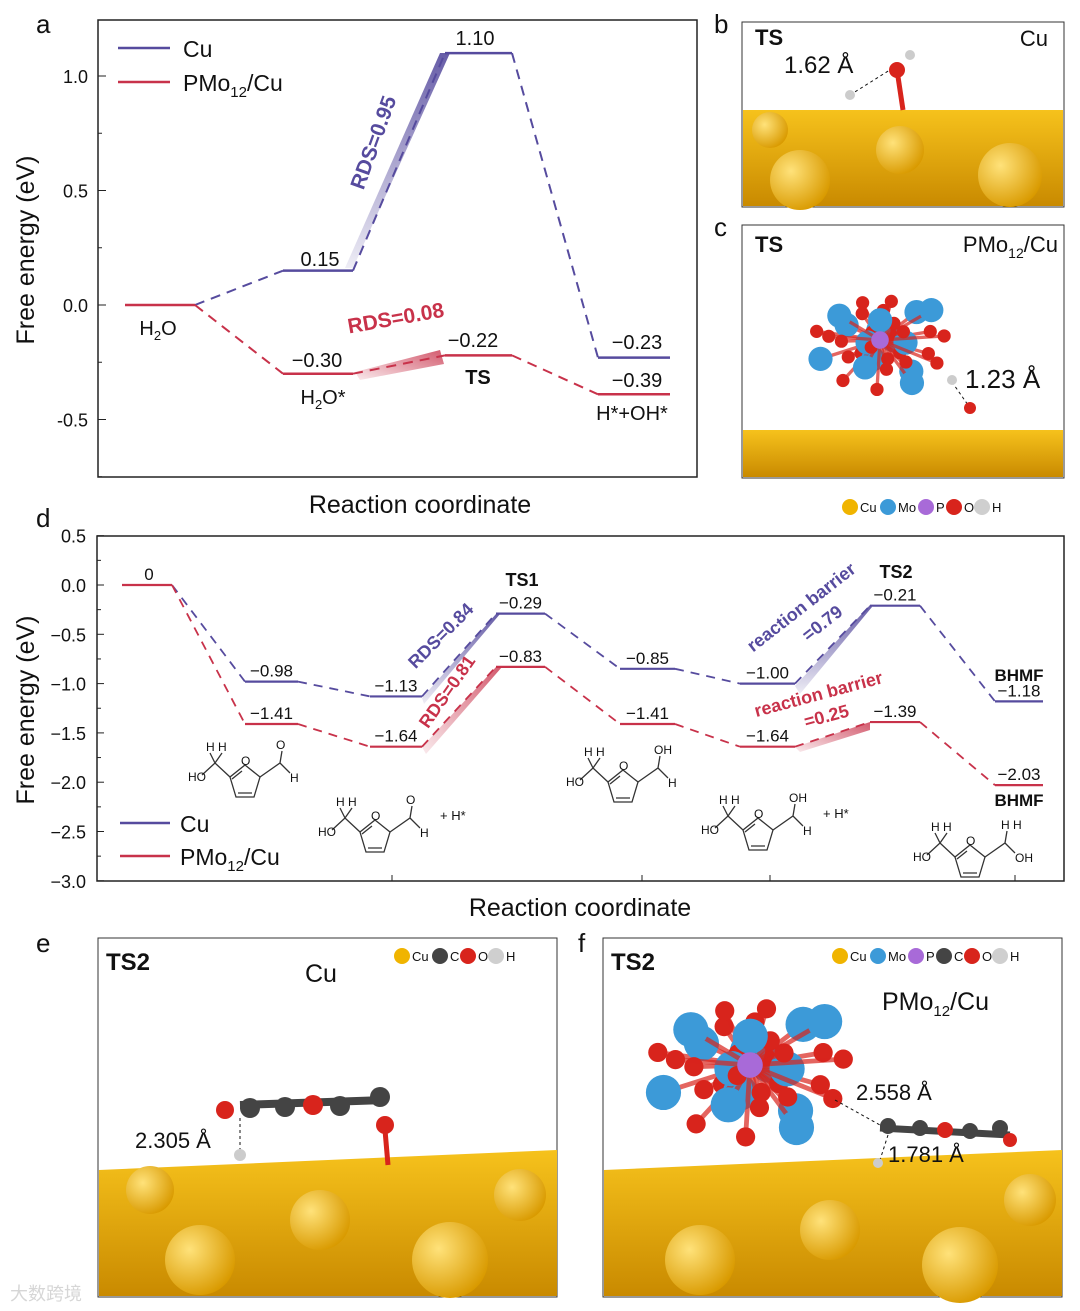  Describe the element at coordinates (520, 603) in the screenshot. I see `level-label: −0.29` at that location.